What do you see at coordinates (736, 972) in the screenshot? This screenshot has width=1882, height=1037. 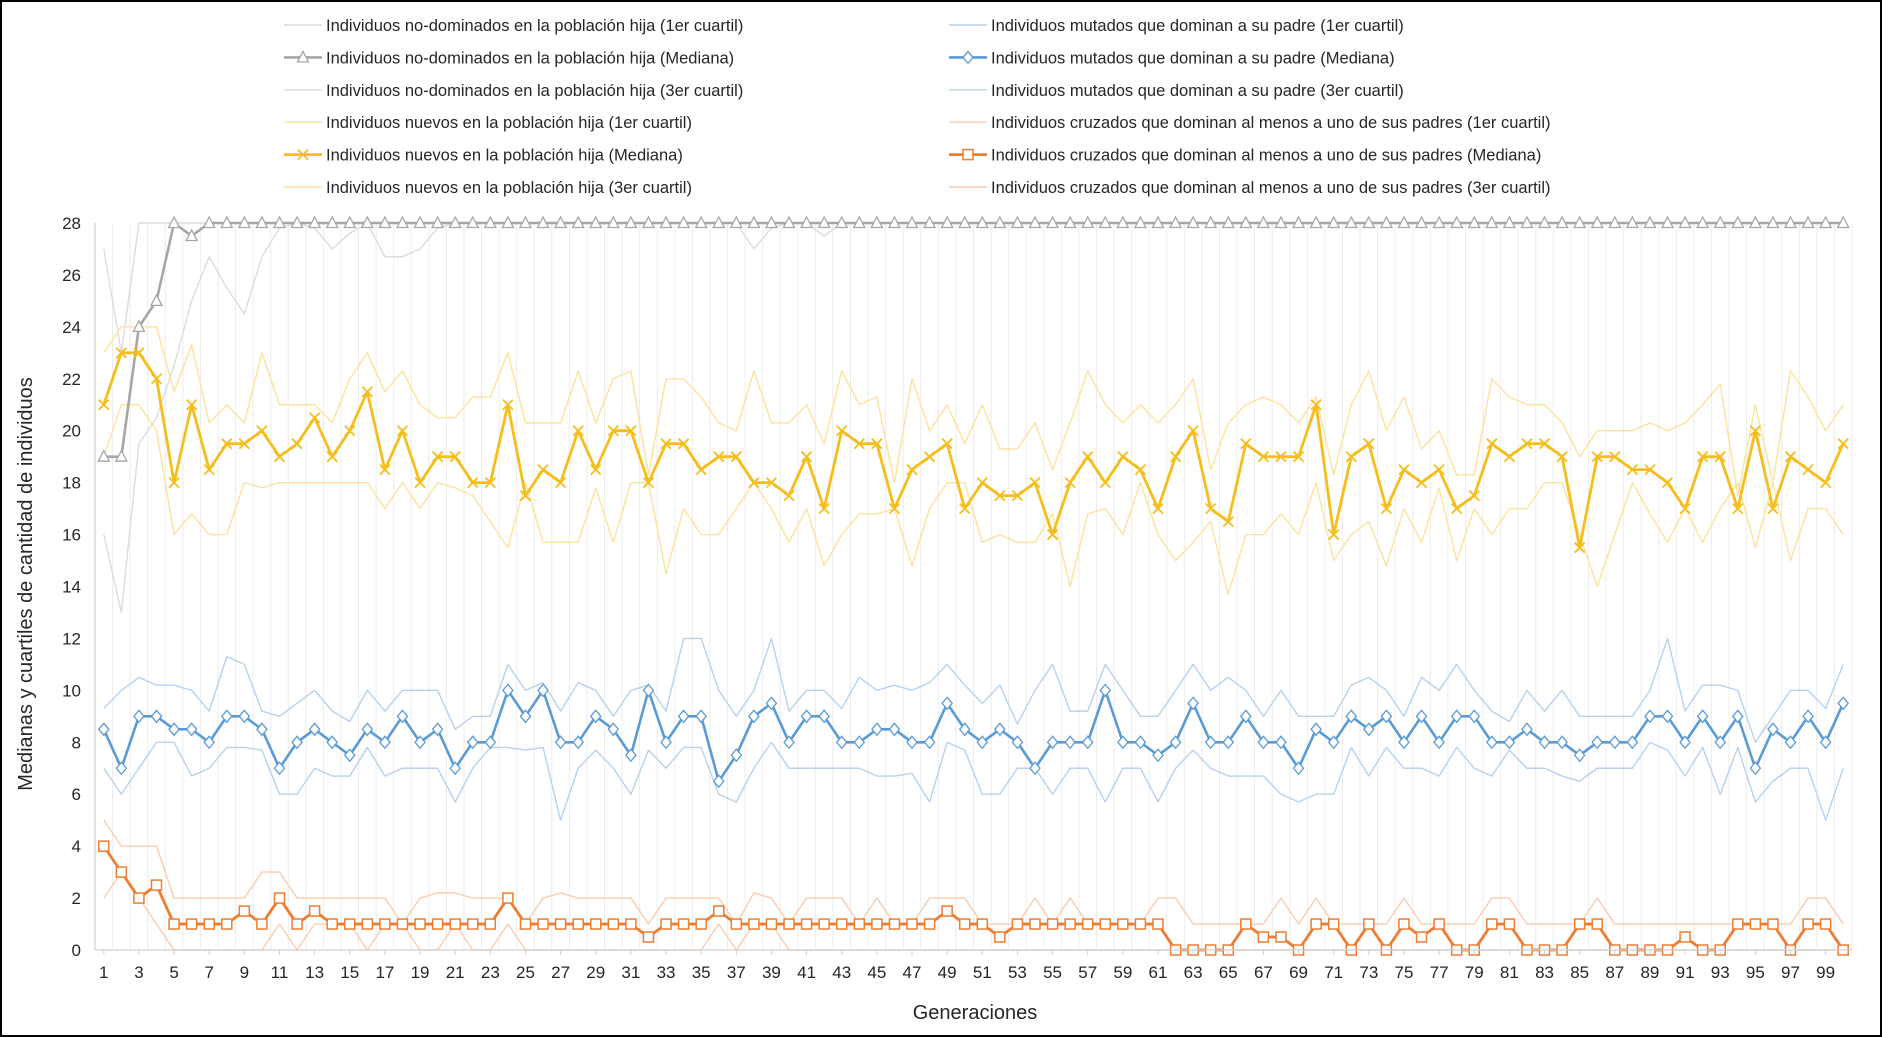 I see `x-tick-label: 37` at bounding box center [736, 972].